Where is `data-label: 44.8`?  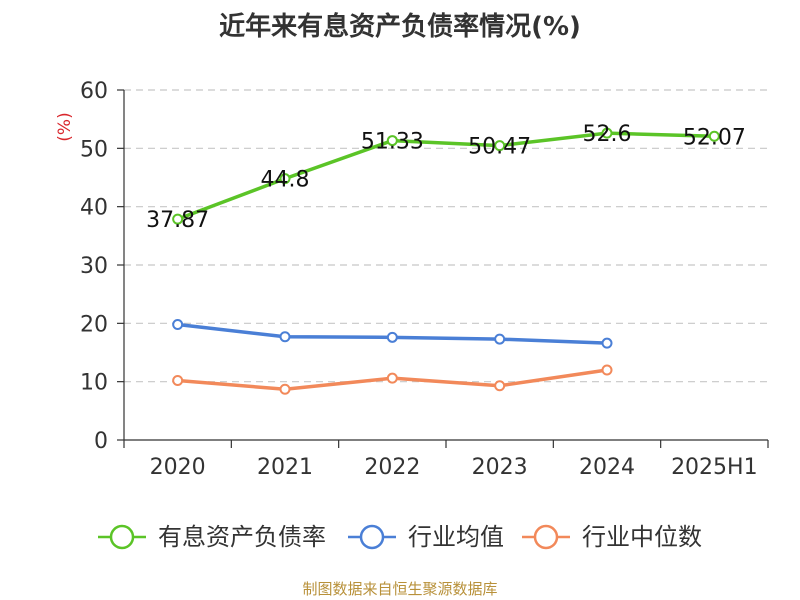 data-label: 44.8 is located at coordinates (285, 180).